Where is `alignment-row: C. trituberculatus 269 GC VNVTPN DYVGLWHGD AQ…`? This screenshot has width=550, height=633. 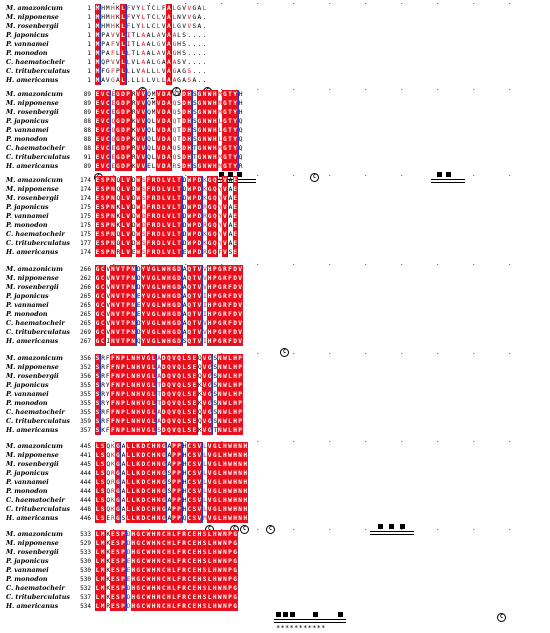 alignment-row: C. trituberculatus 269 GC VNVTPN DYVGLWHGD AQ… is located at coordinates (275, 332).